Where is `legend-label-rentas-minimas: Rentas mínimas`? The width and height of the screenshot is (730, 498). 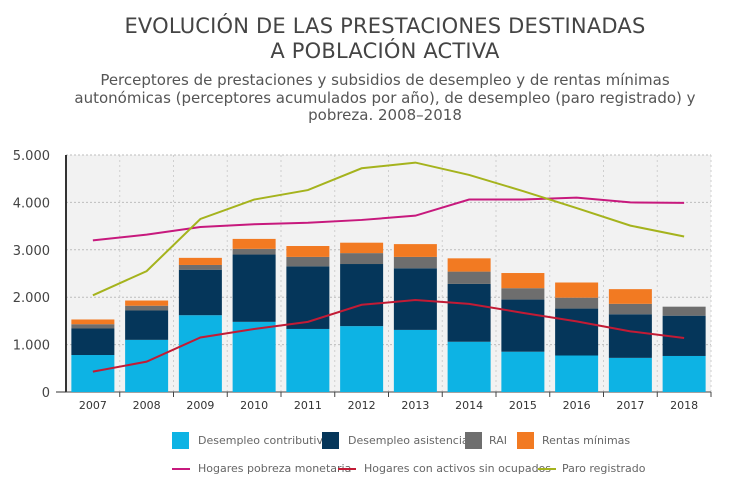 legend-label-rentas-minimas: Rentas mínimas is located at coordinates (586, 440).